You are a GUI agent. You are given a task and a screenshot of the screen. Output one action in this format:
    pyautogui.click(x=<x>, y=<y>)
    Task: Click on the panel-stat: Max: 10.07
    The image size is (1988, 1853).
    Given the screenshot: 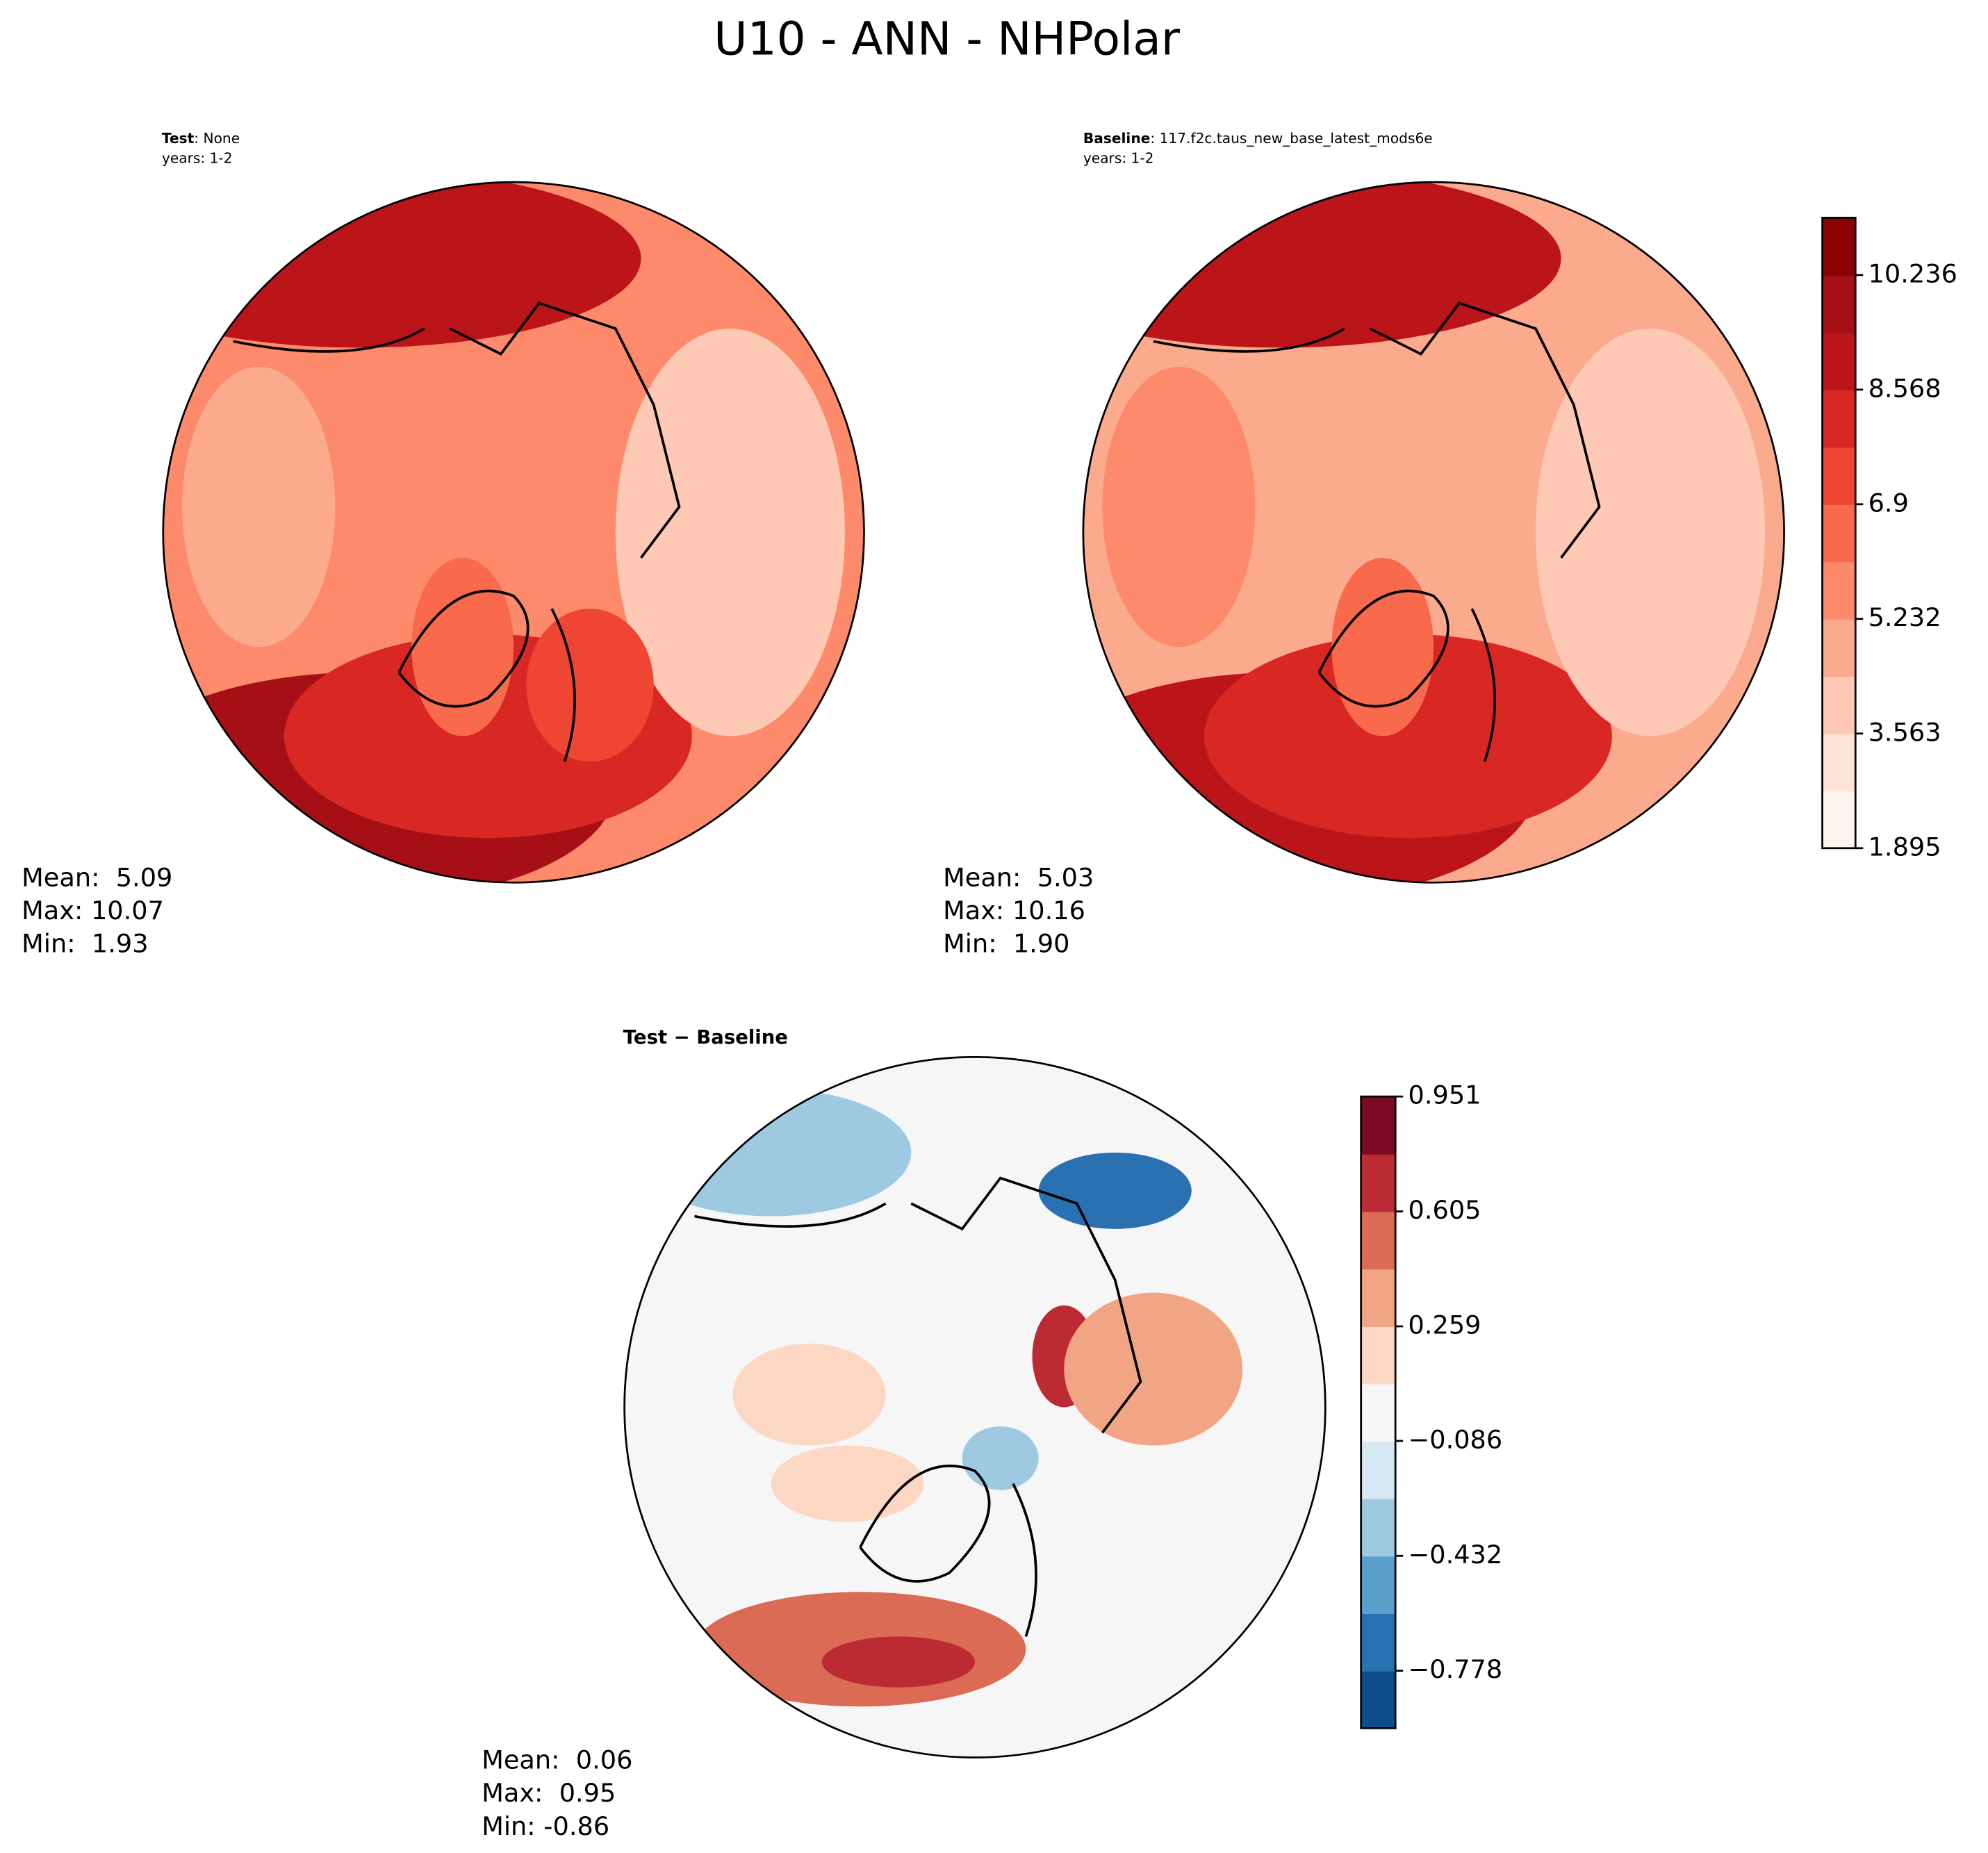 What is the action you would take?
    pyautogui.click(x=93, y=910)
    